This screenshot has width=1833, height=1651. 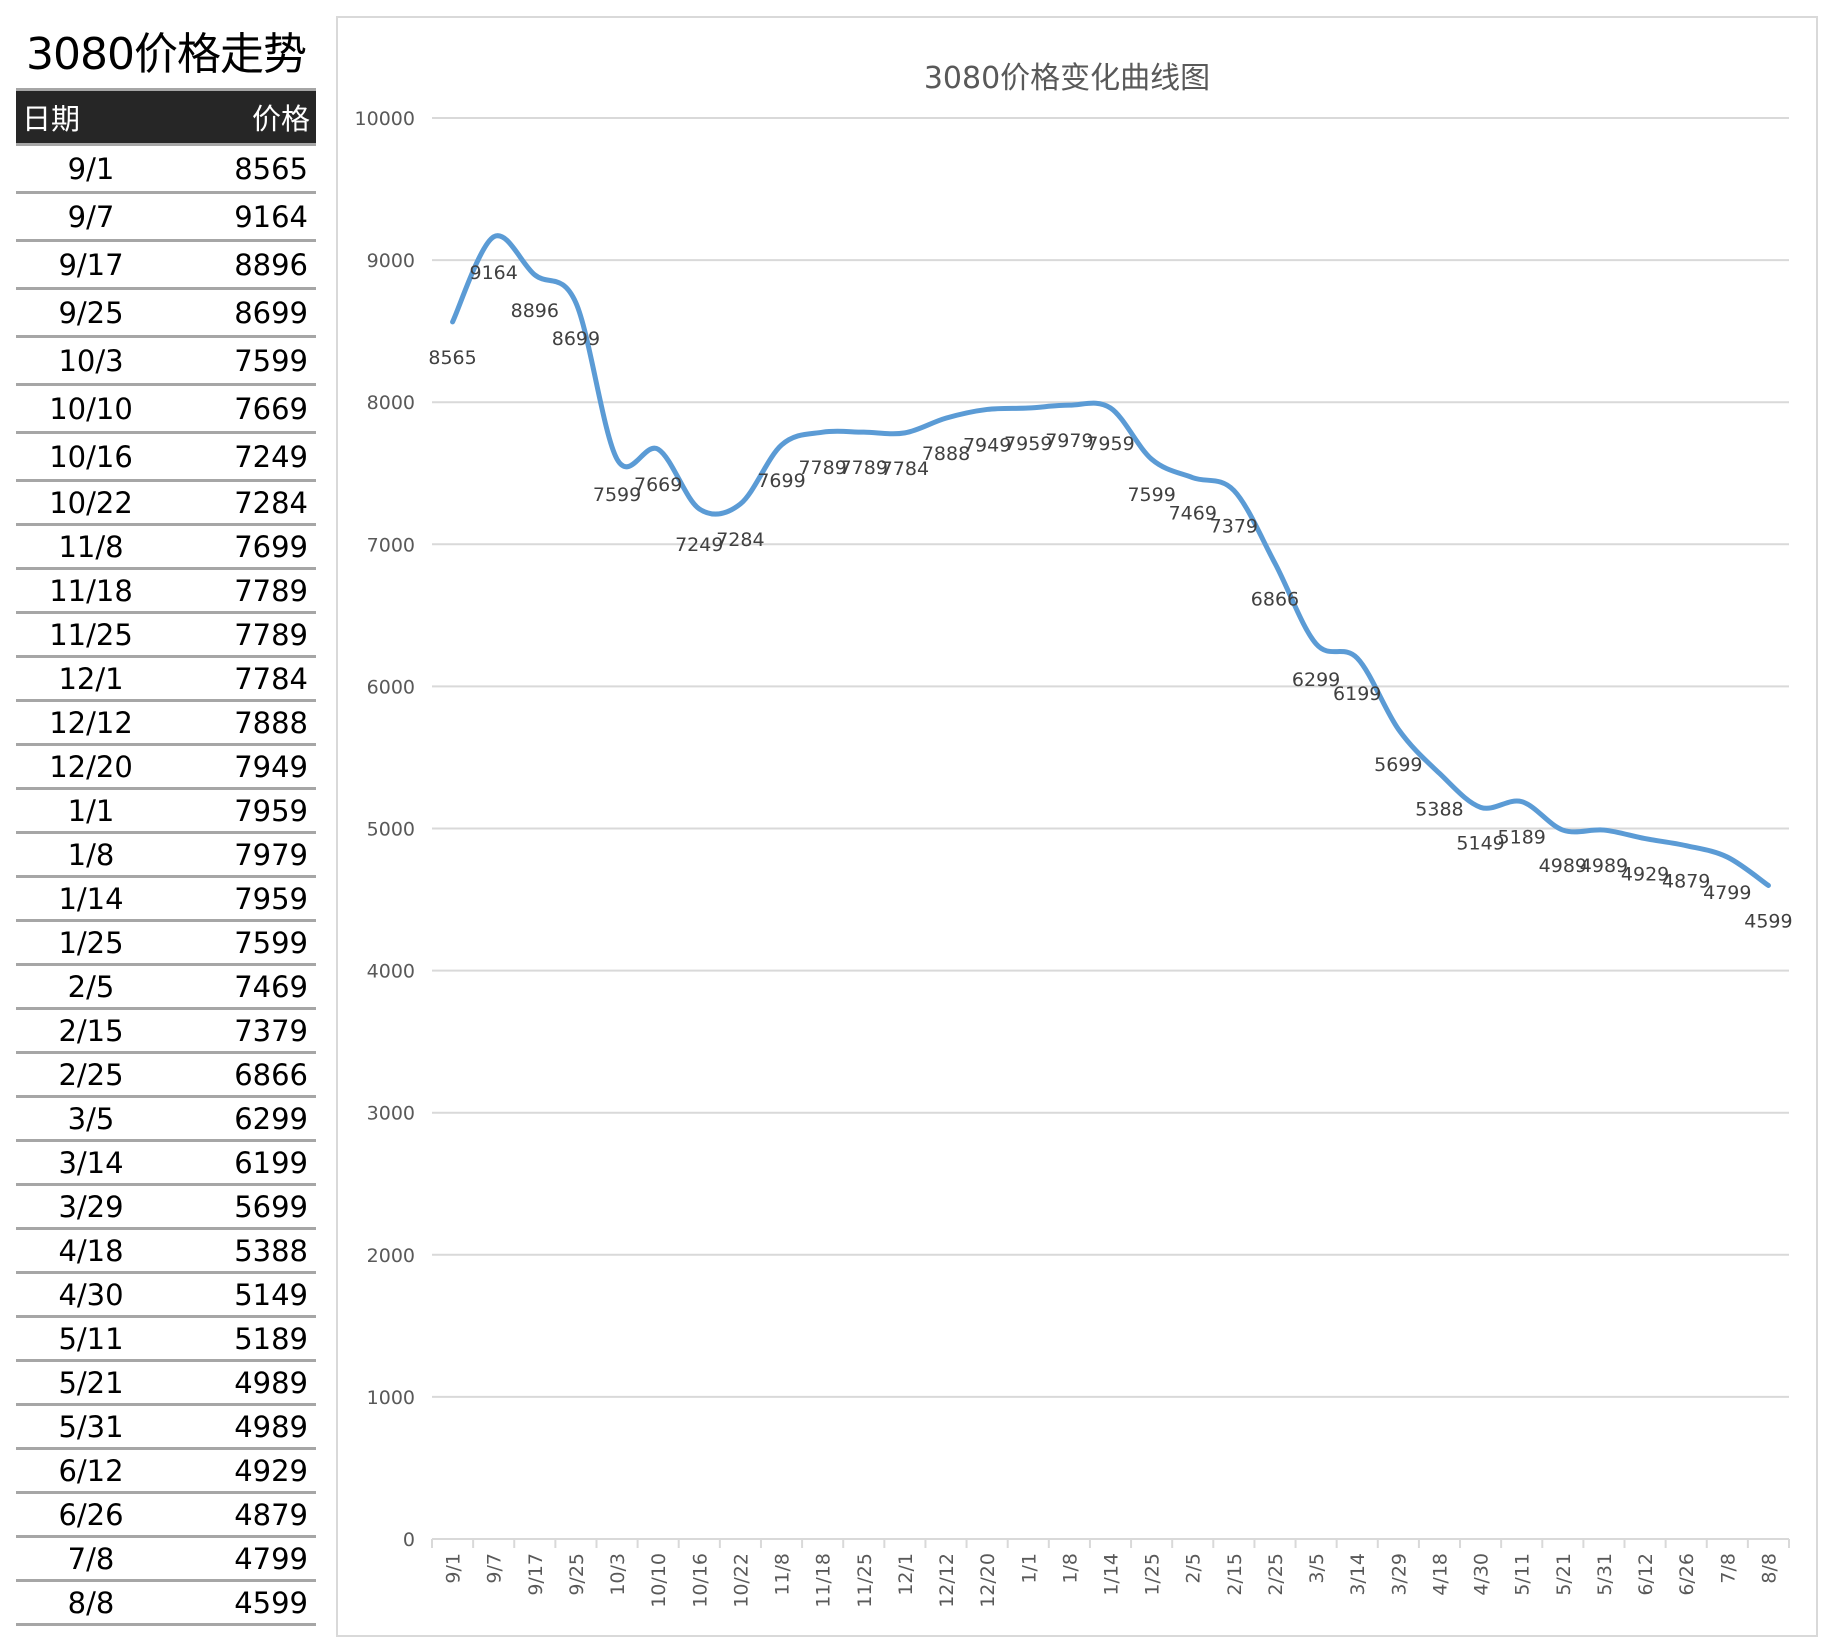 I want to click on x-tick-label: 12/12, so click(x=947, y=1580).